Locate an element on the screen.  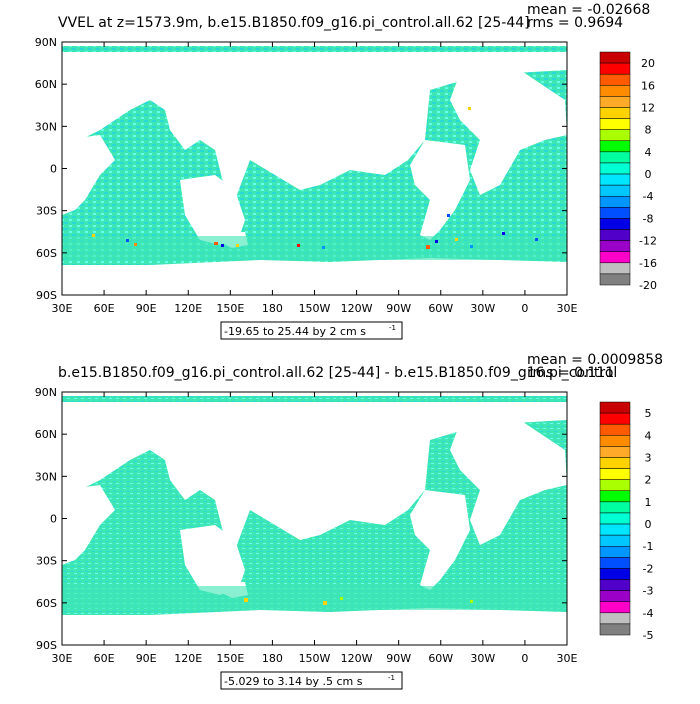
rms-label: rms = 0.9694 is located at coordinates (575, 23).